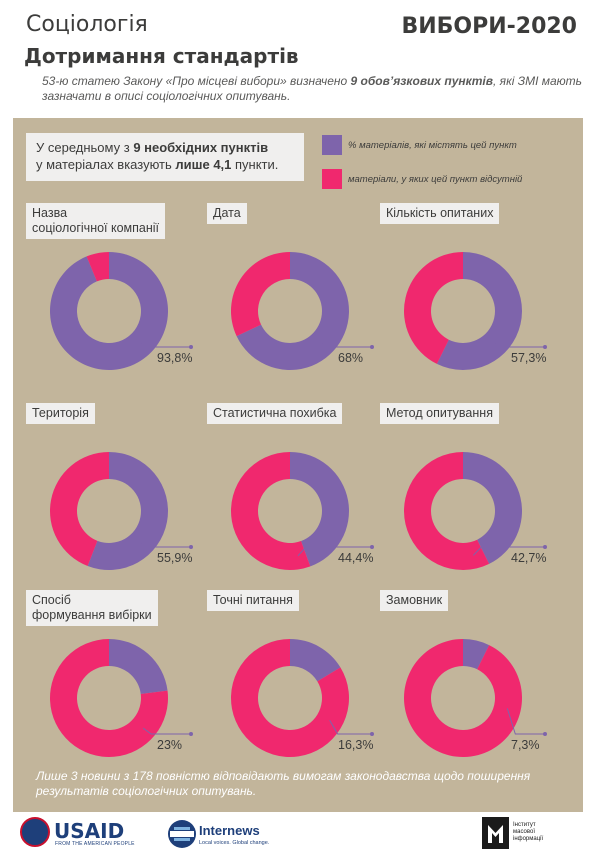 The height and width of the screenshot is (859, 595). What do you see at coordinates (92, 615) in the screenshot?
I see `donut-title-line: формування вибірки` at bounding box center [92, 615].